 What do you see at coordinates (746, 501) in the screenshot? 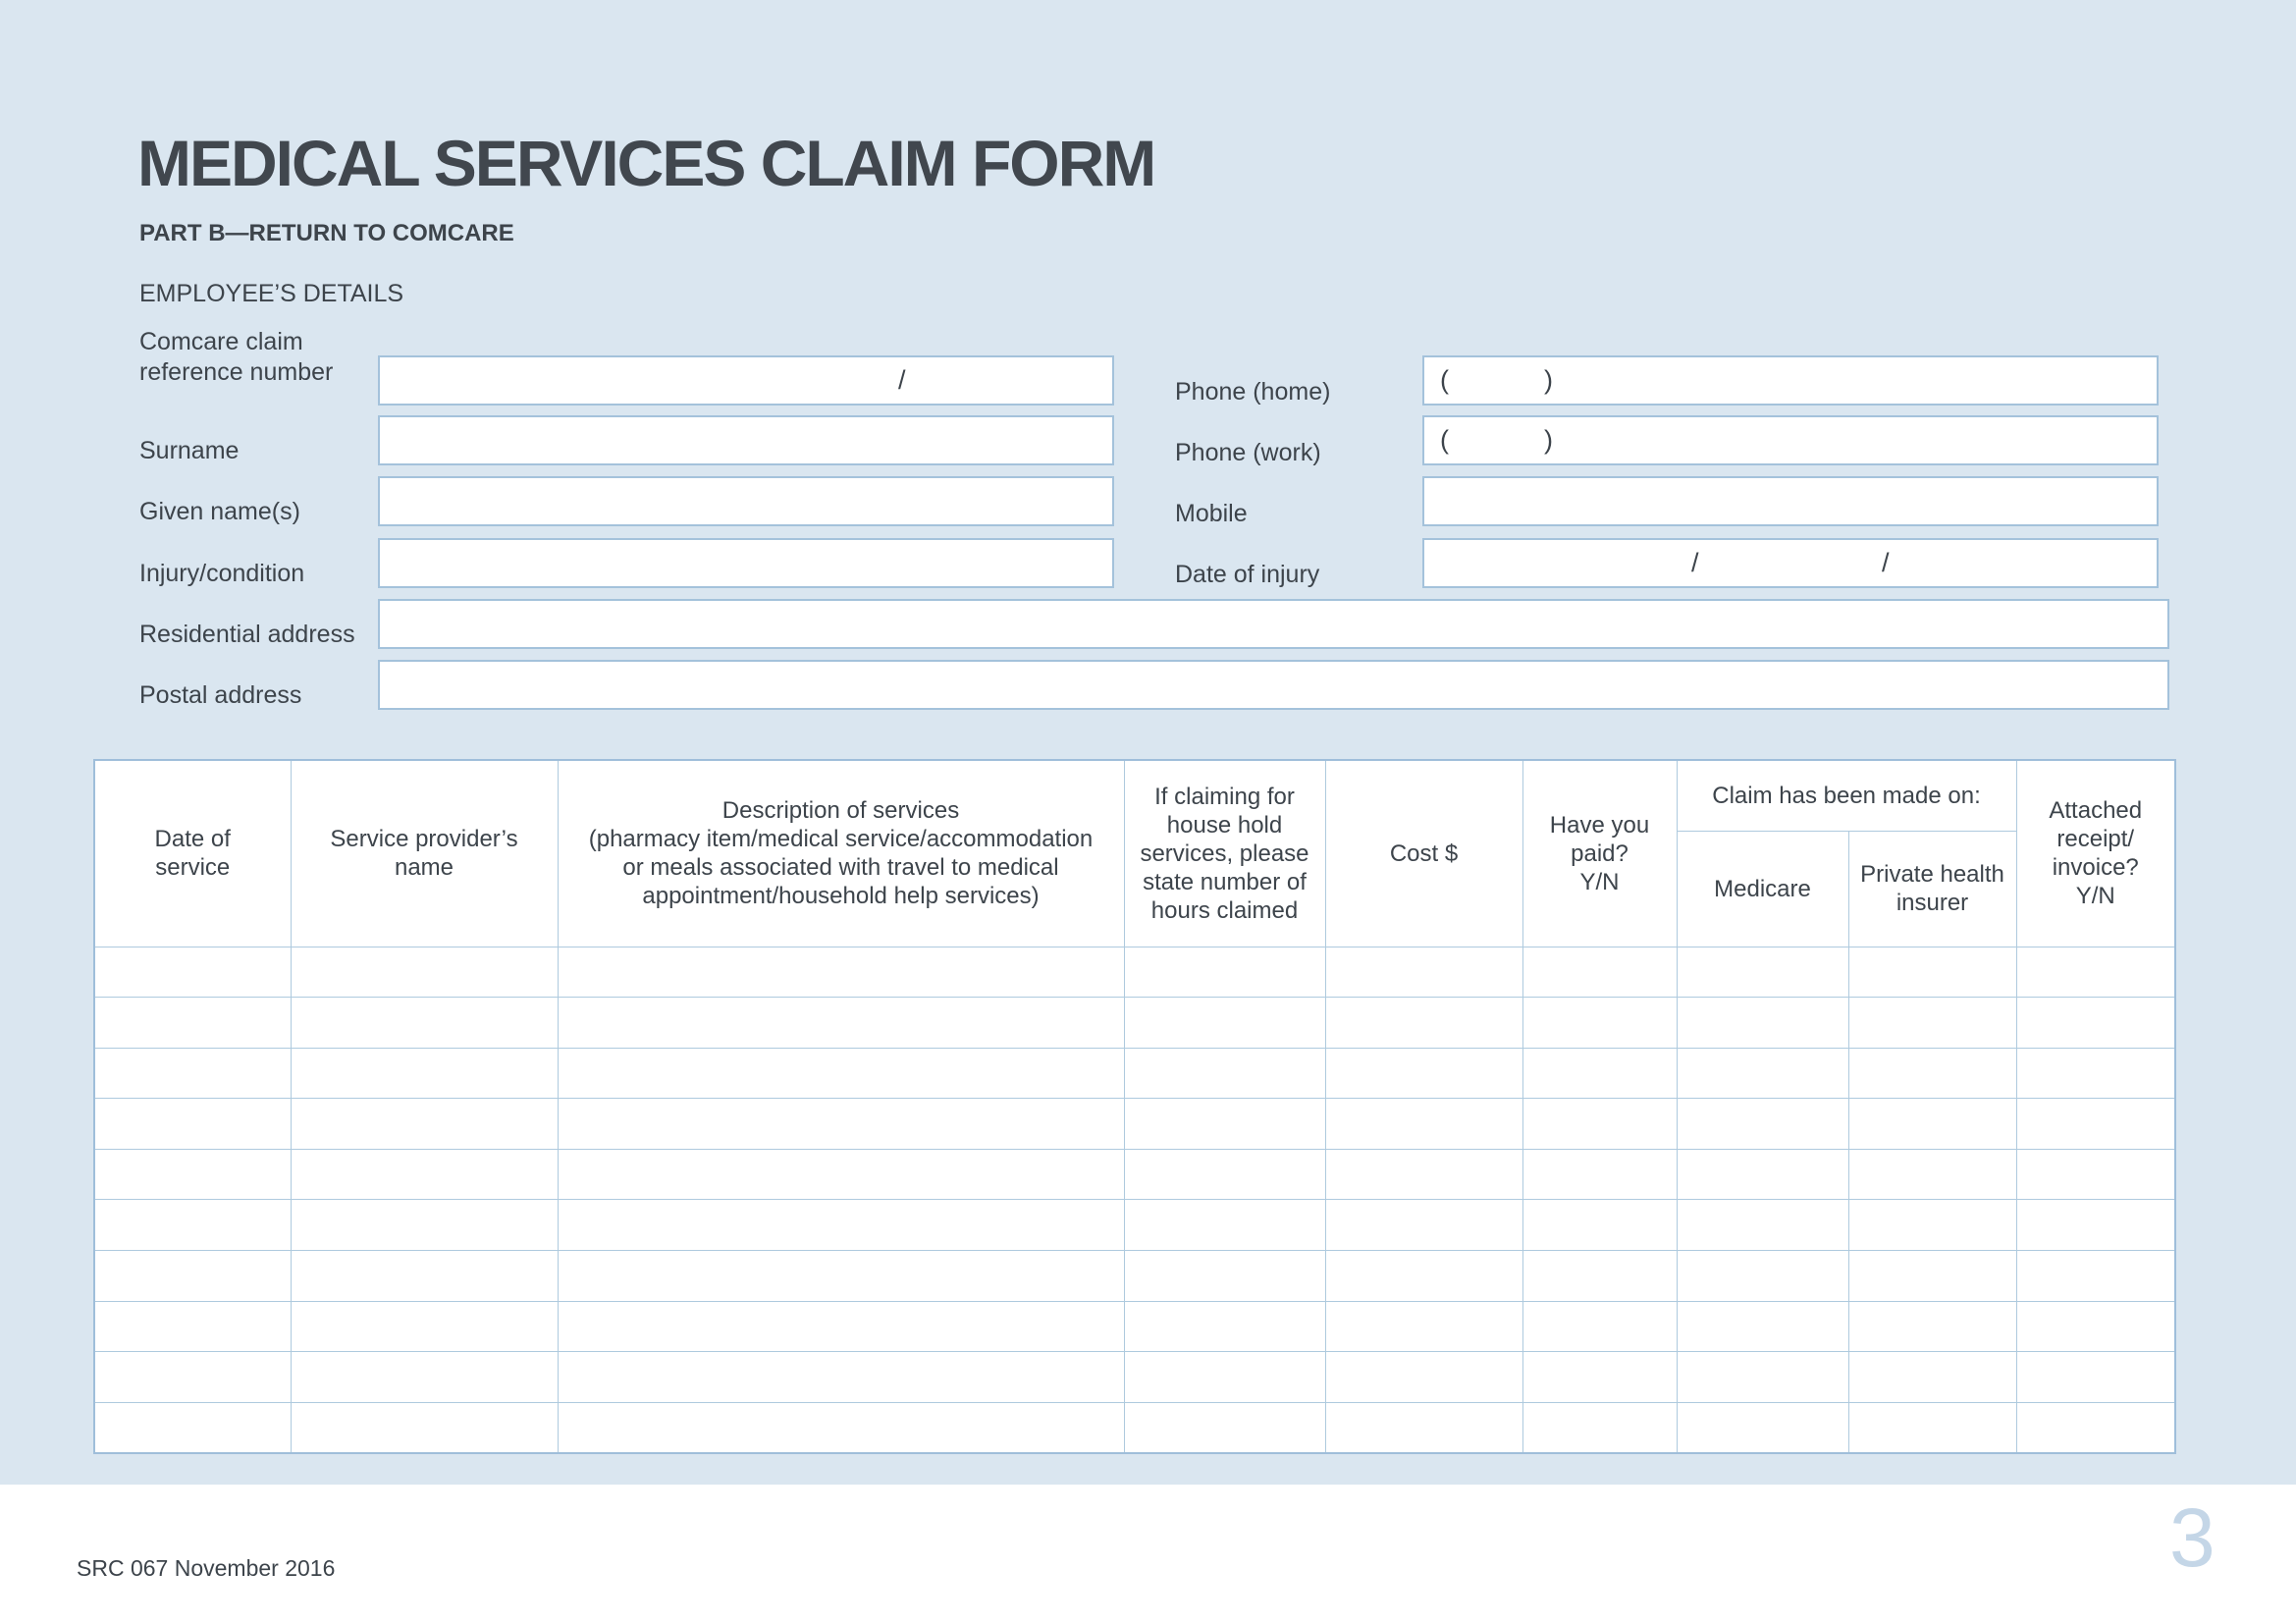
I see `given-names-input` at bounding box center [746, 501].